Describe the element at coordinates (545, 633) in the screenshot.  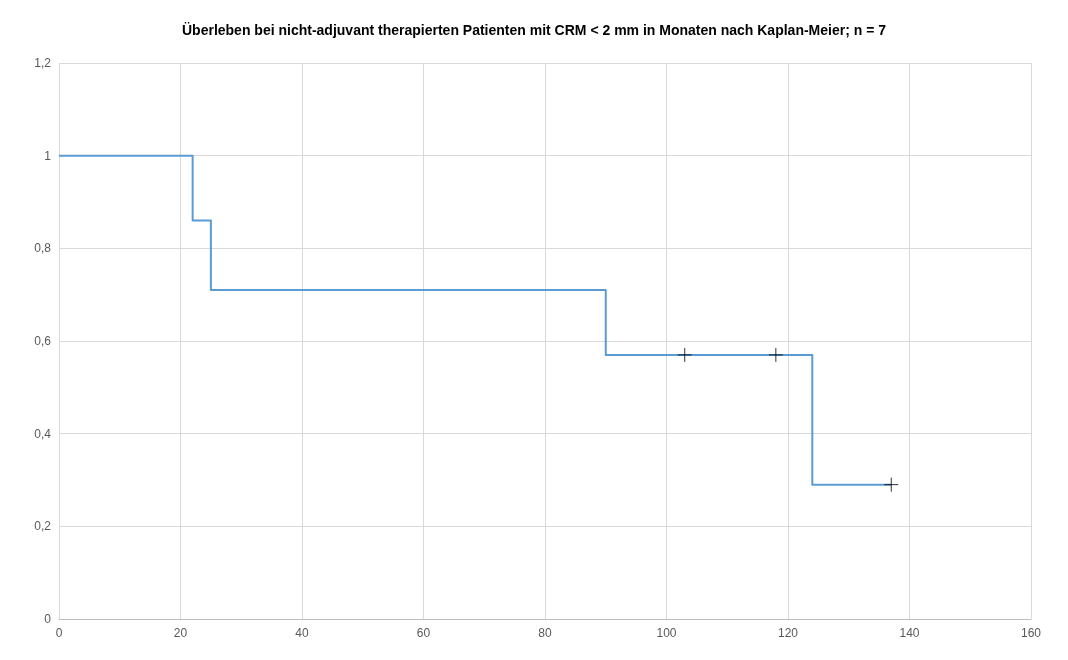
I see `x-tick-label: 80` at that location.